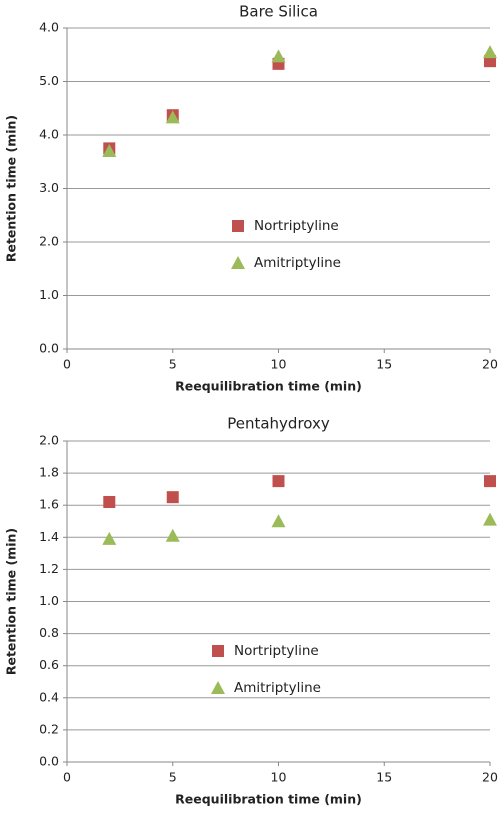 The width and height of the screenshot is (500, 814). Describe the element at coordinates (49, 664) in the screenshot. I see `y-tick-label: 0.6` at that location.